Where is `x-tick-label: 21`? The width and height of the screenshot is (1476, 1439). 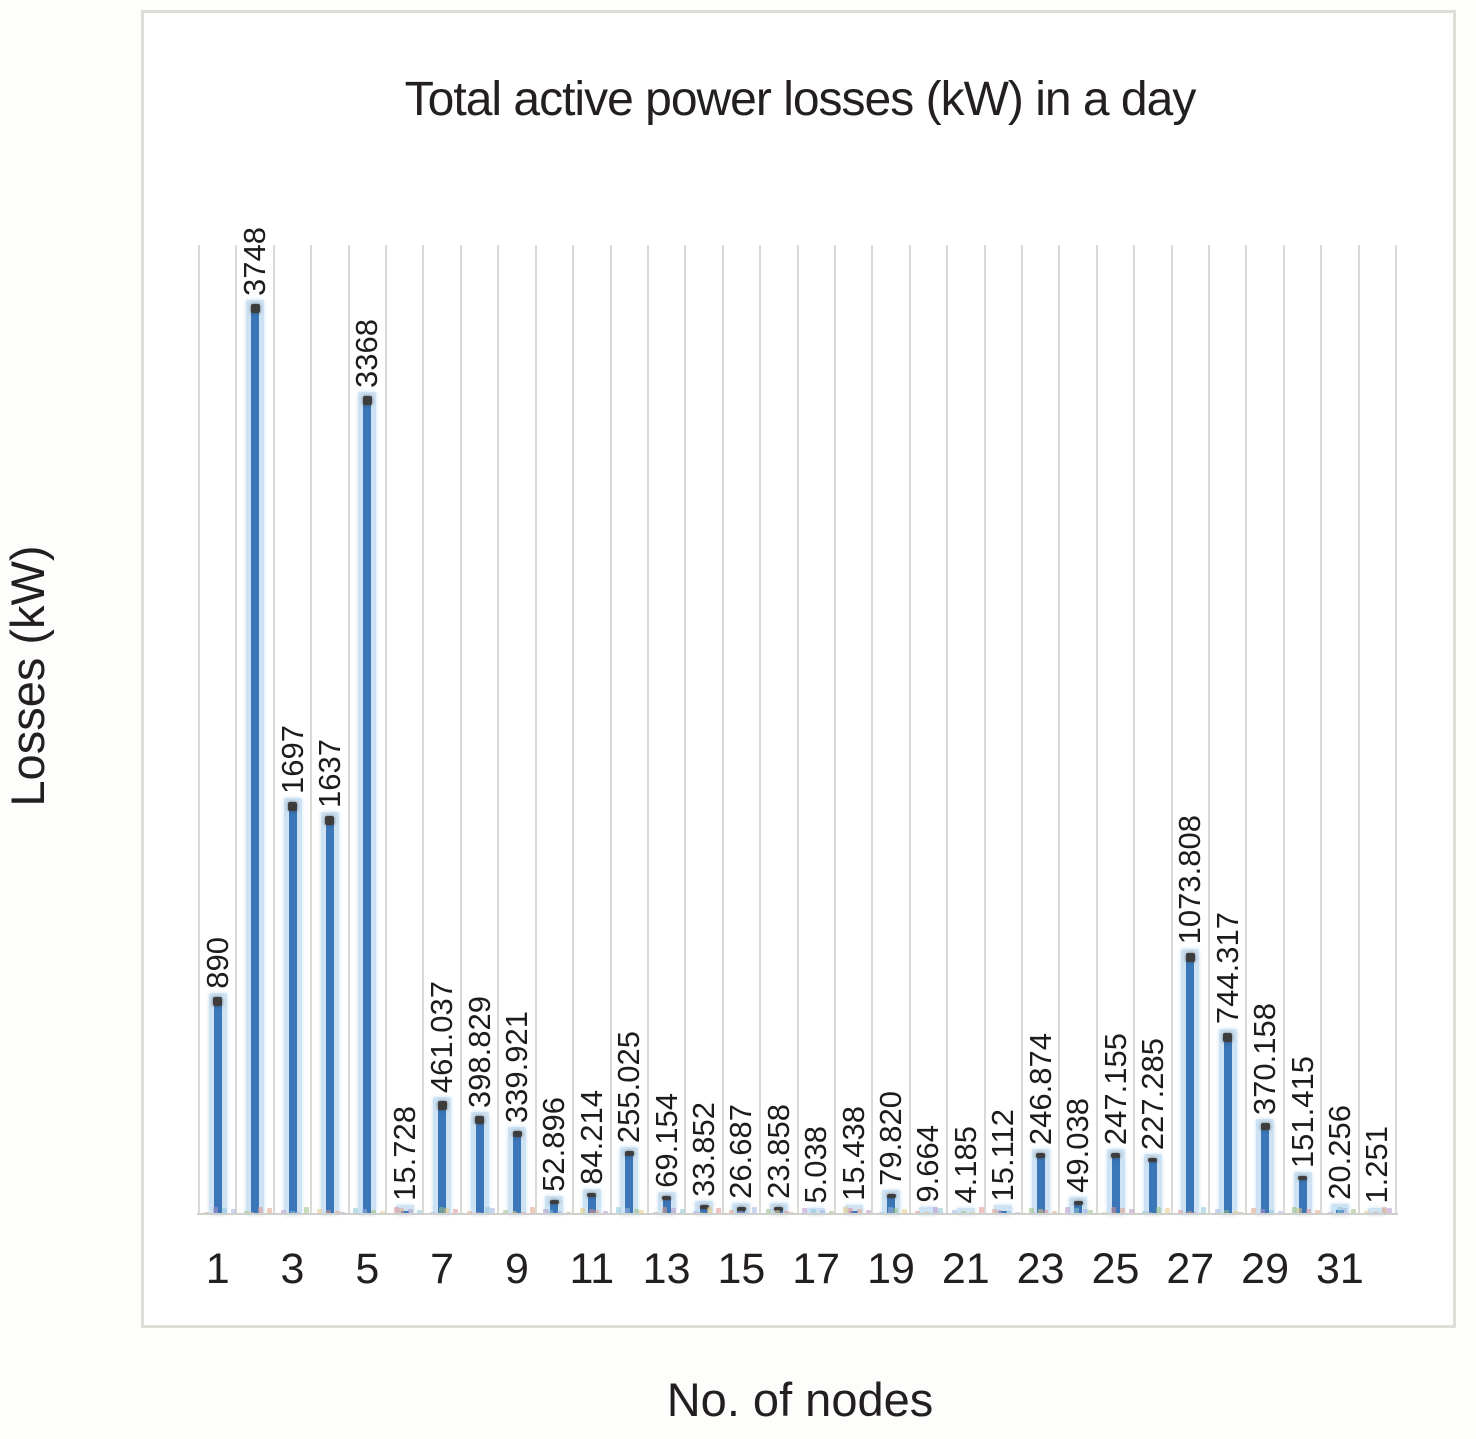
x-tick-label: 21 is located at coordinates (965, 1269).